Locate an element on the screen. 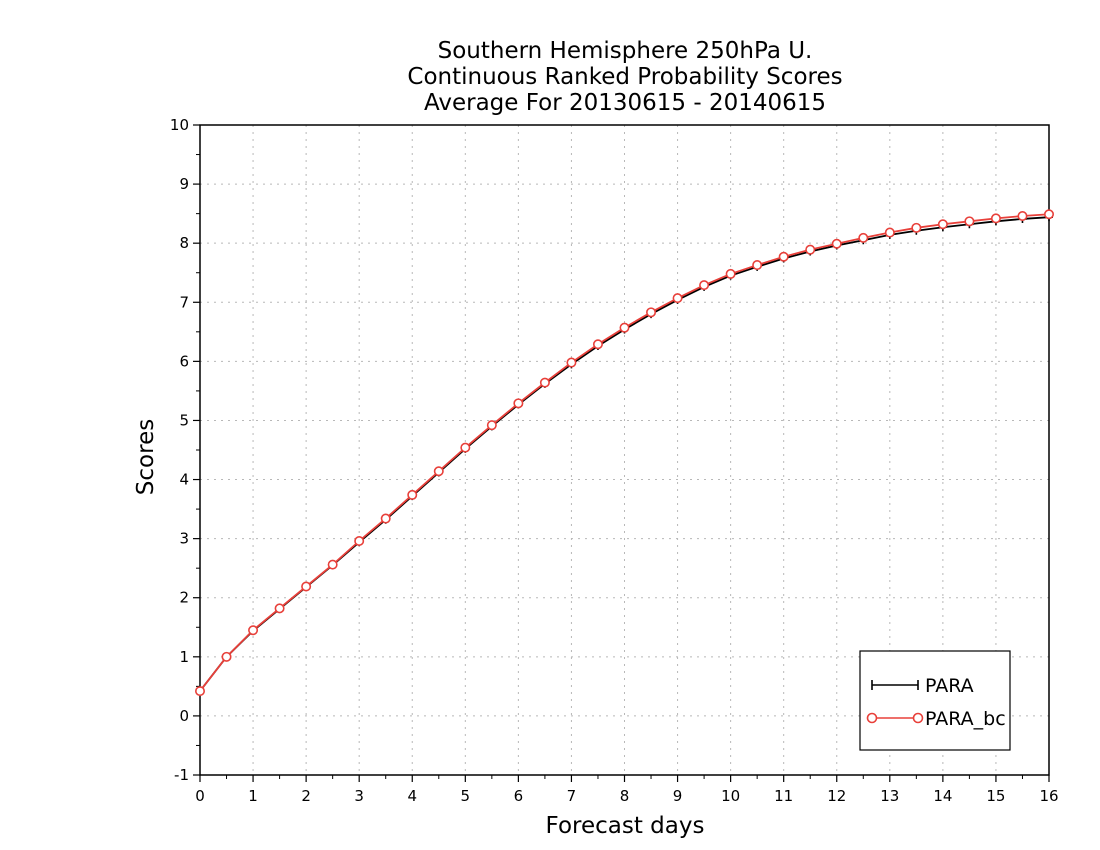  x-tick-label: 14 is located at coordinates (942, 796).